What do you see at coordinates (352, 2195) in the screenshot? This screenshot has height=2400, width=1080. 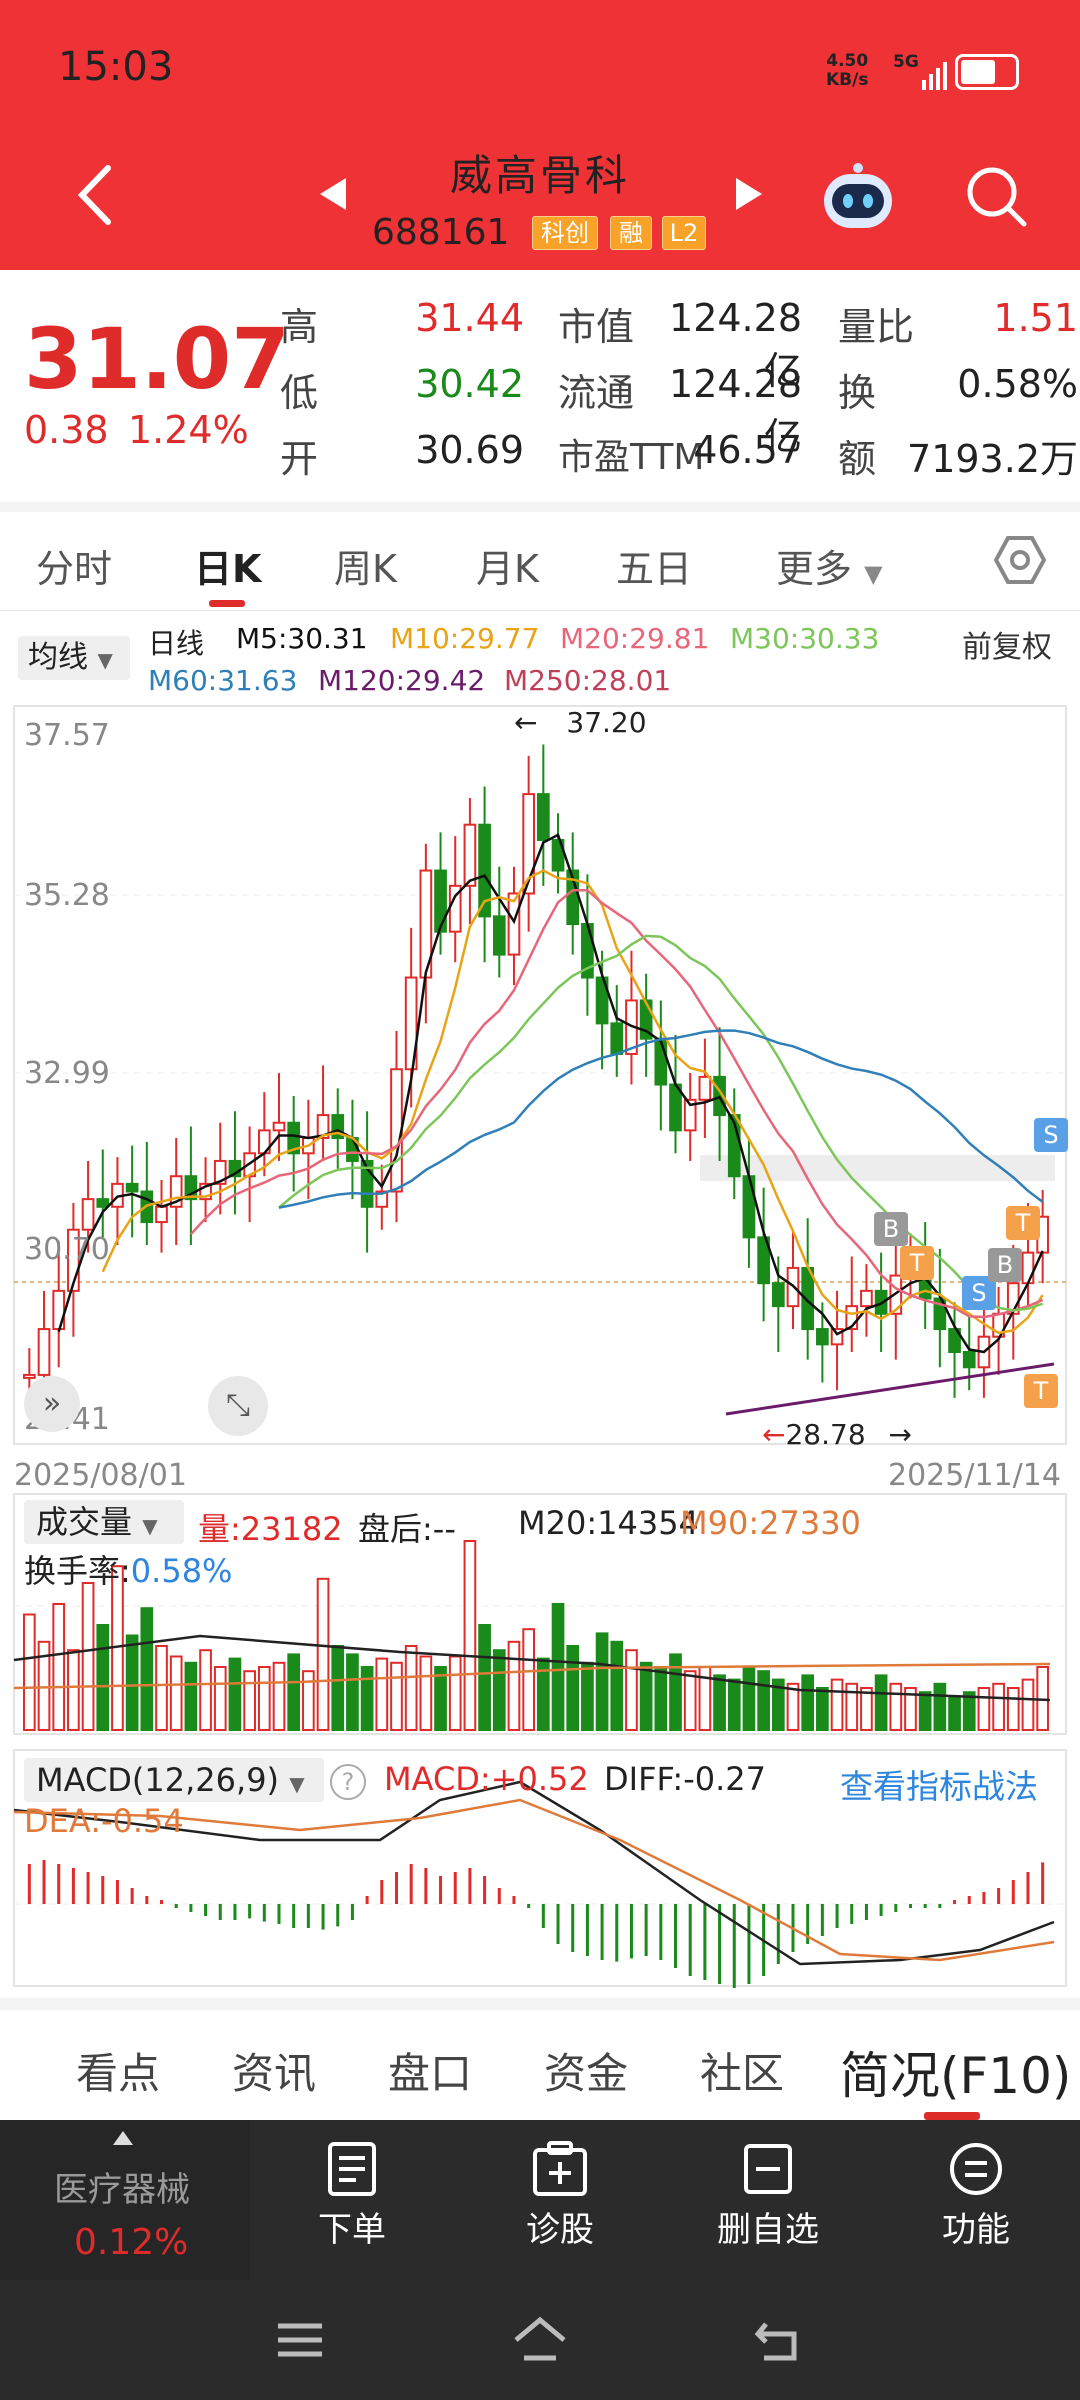 I see `order-button: 下单` at bounding box center [352, 2195].